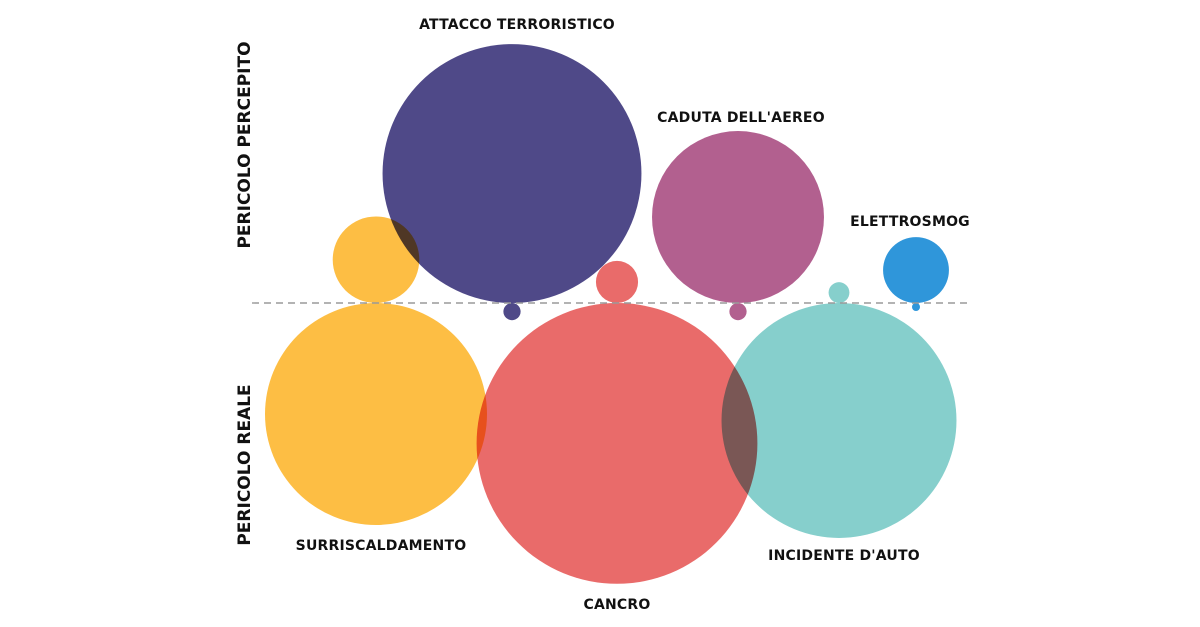  I want to click on label-incidente-auto: INCIDENTE D'AUTO, so click(844, 556).